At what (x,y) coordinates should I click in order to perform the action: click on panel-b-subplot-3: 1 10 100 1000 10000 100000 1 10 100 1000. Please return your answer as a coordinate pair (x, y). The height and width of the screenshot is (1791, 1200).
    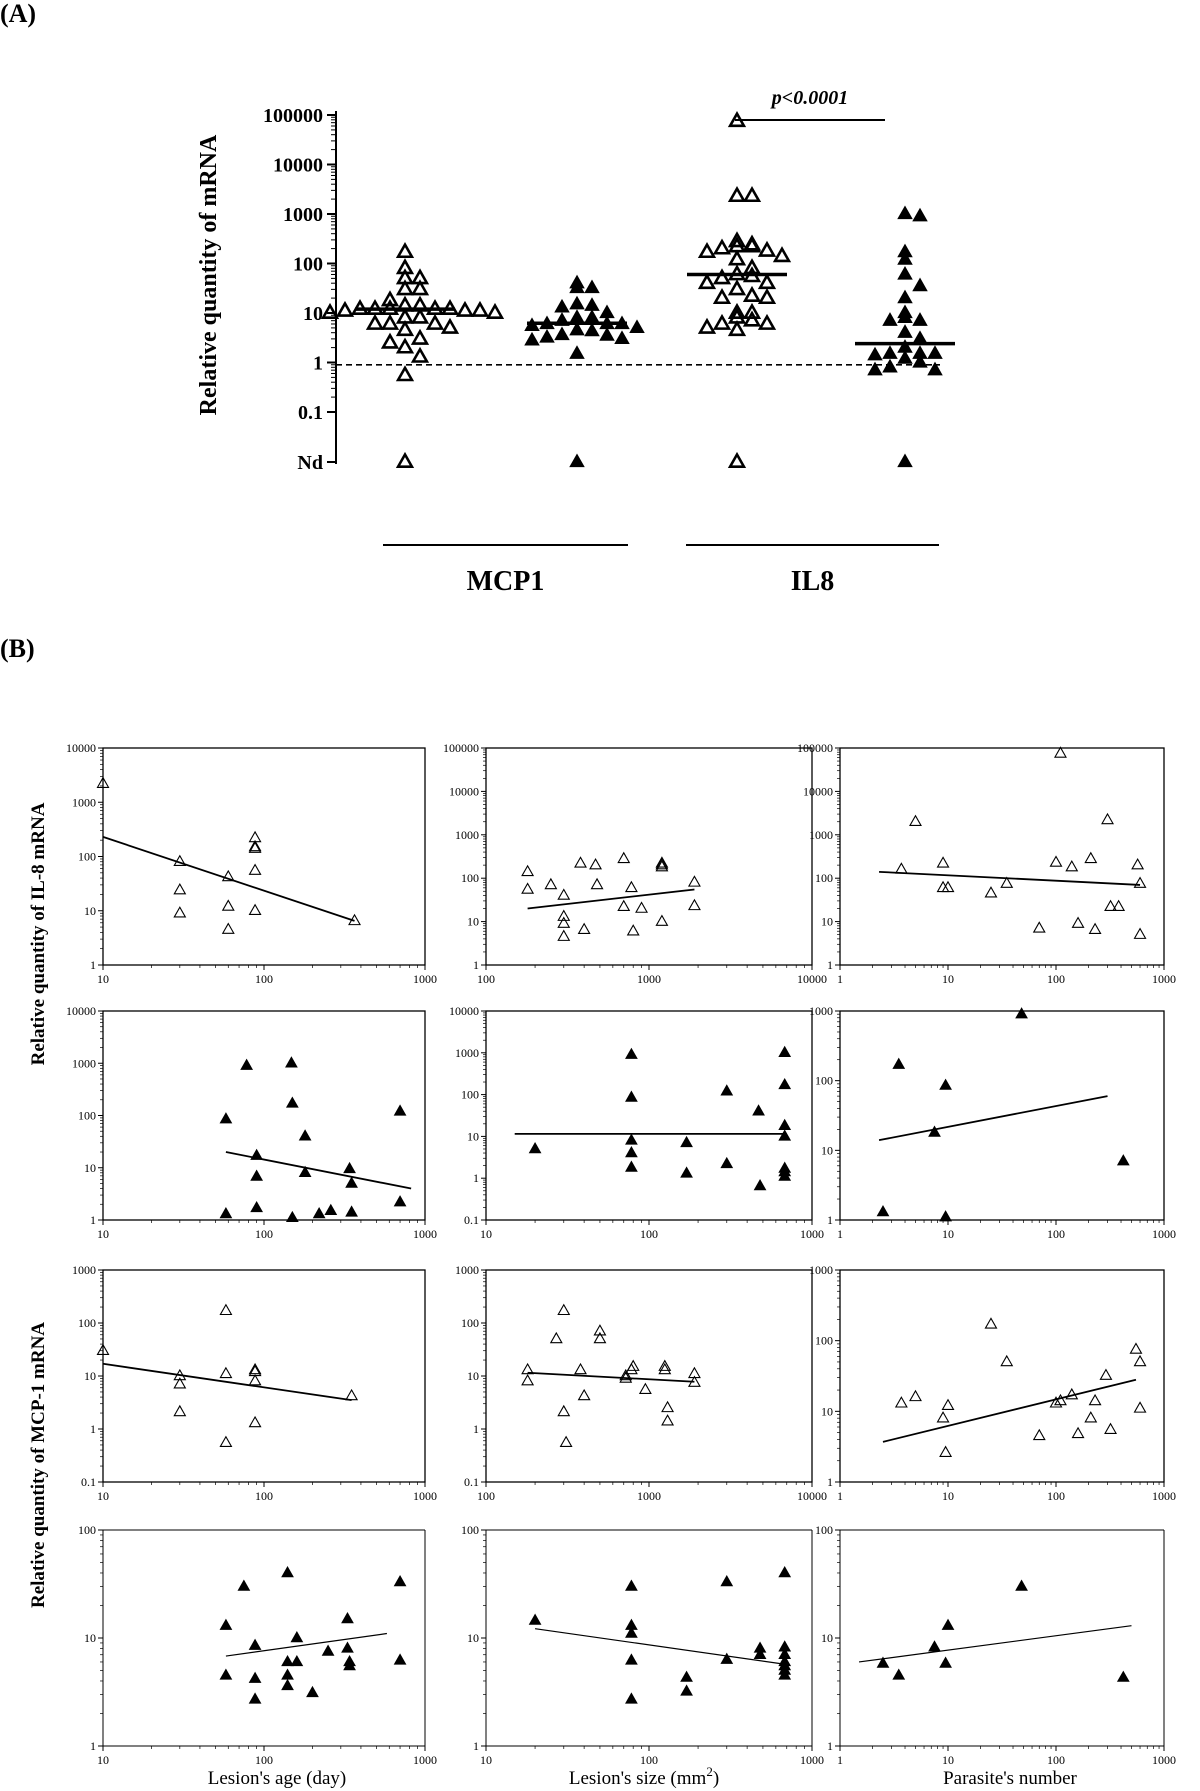
    Looking at the image, I should click on (986, 863).